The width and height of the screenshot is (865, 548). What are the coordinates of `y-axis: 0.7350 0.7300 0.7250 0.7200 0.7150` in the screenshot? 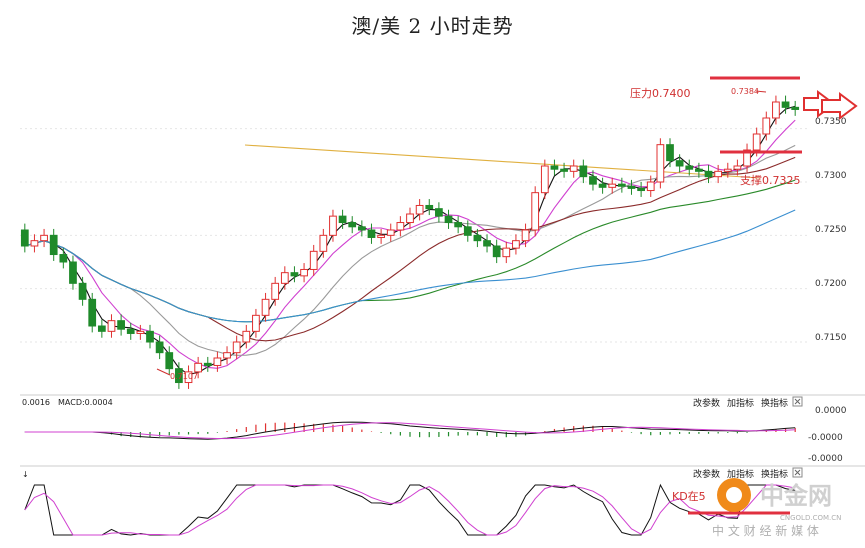 It's located at (831, 230).